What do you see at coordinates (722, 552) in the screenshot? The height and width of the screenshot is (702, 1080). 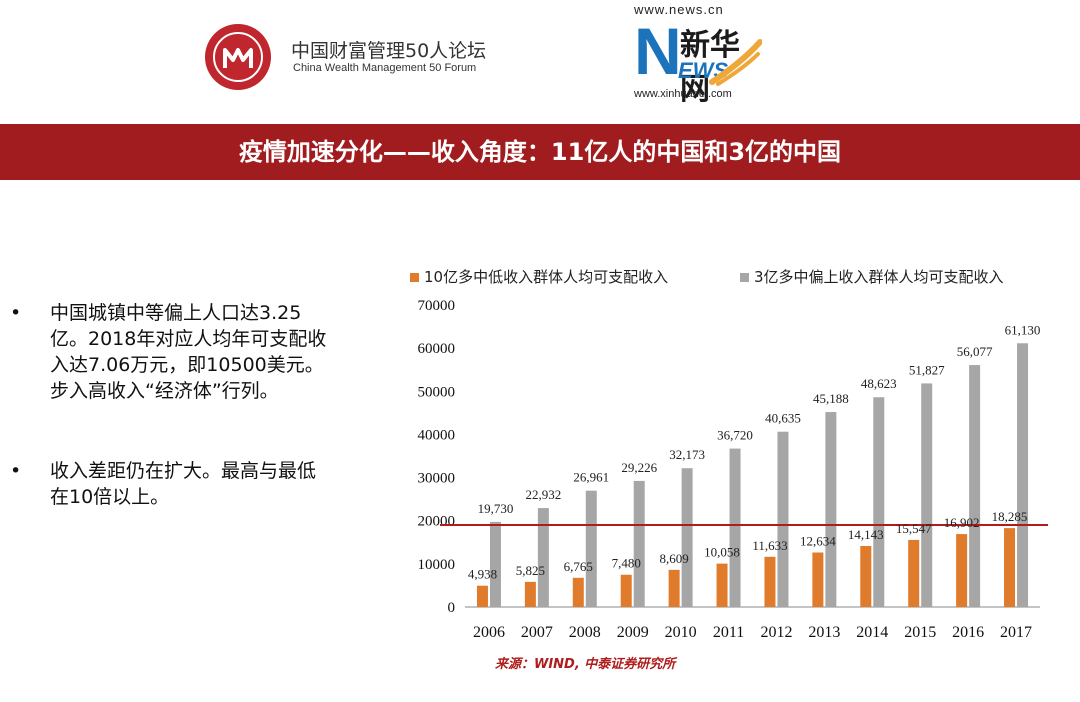 I see `data-label-low: 10,058` at bounding box center [722, 552].